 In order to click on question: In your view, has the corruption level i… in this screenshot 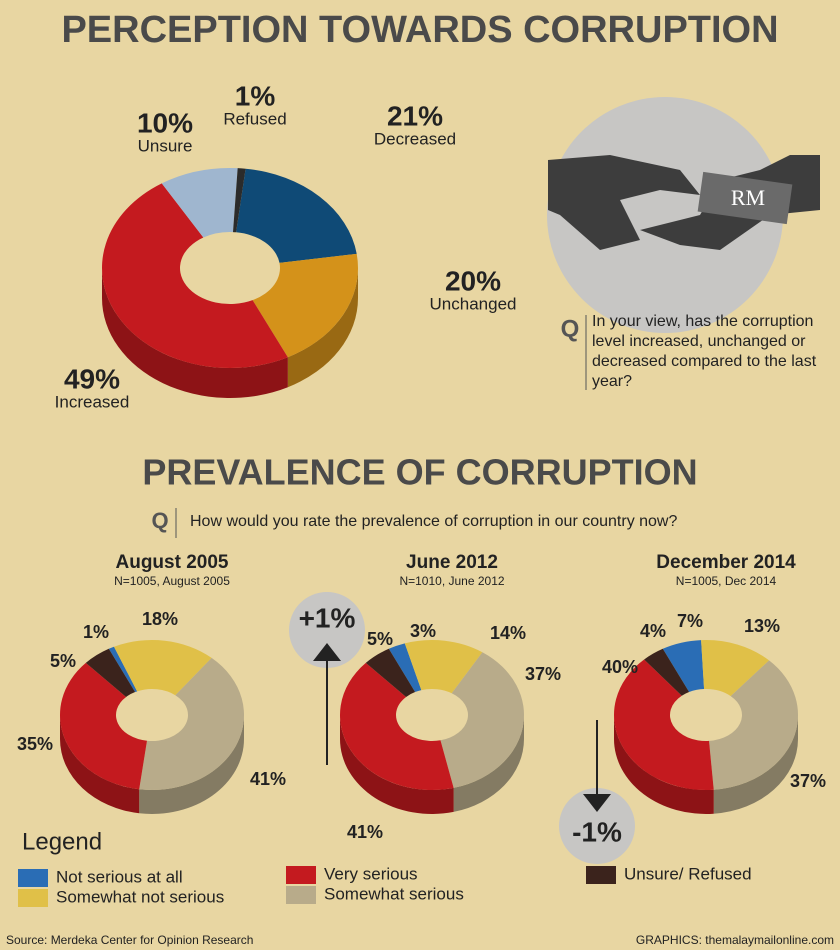, I will do `click(704, 351)`.